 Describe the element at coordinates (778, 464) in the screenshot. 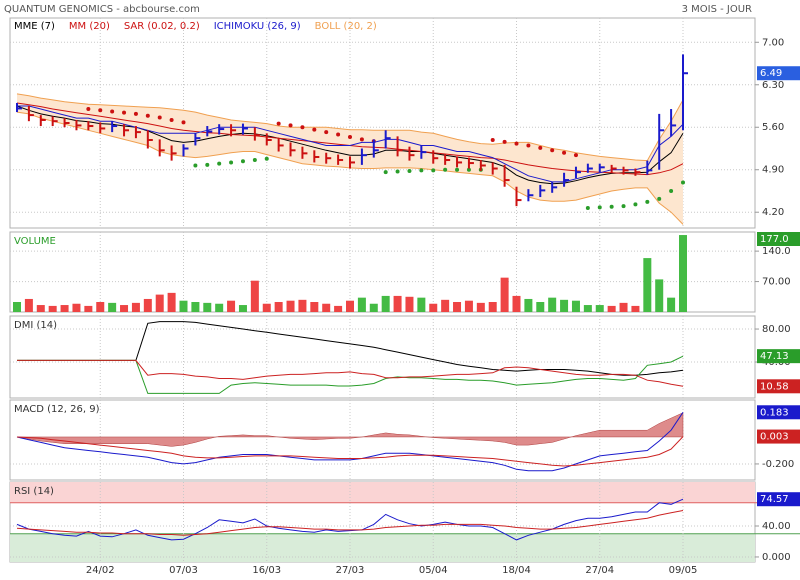

I see `y-tick-label: -0.200` at that location.